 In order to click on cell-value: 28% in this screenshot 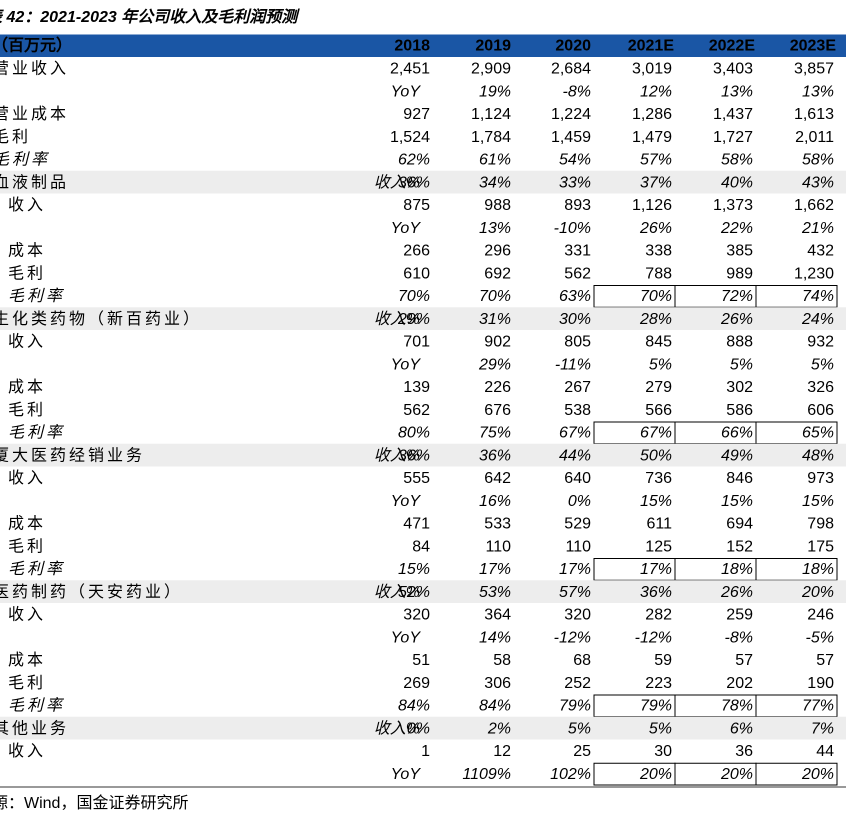, I will do `click(655, 319)`.